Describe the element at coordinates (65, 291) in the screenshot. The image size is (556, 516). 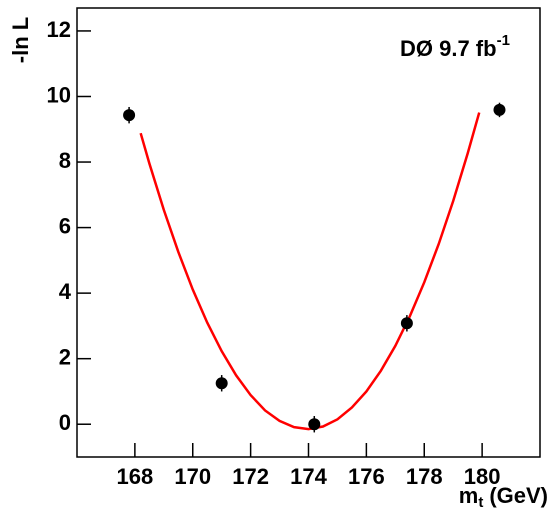
I see `y-tick-label: 4` at that location.